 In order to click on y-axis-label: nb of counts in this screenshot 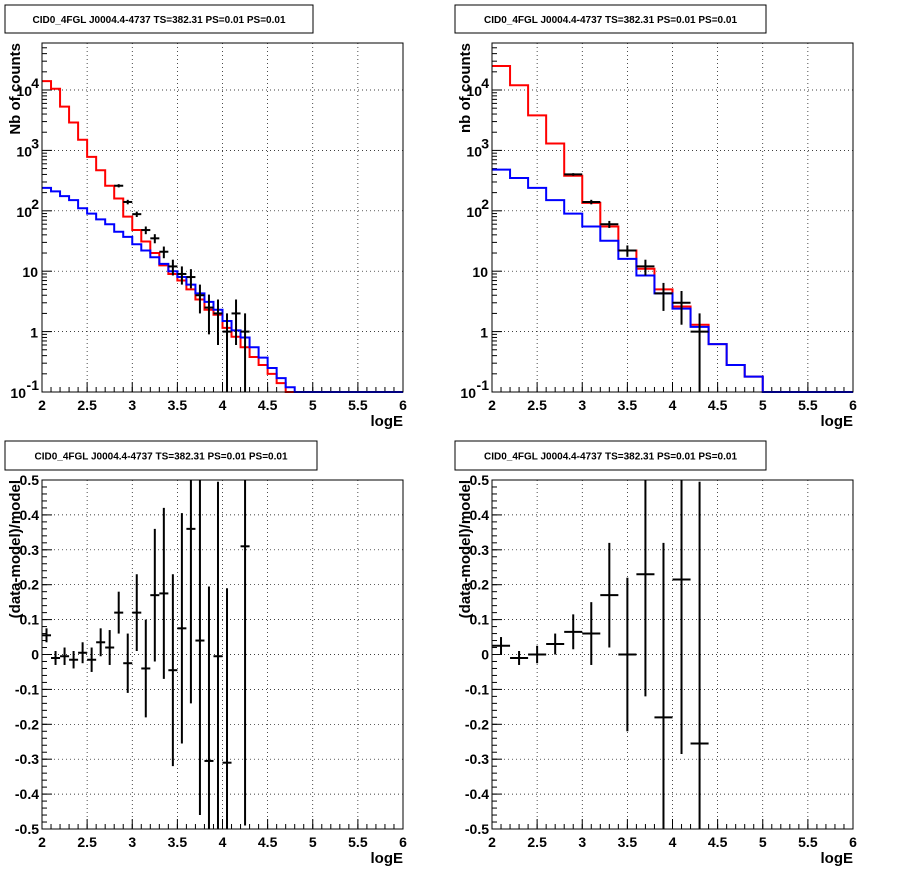, I will do `click(465, 88)`.